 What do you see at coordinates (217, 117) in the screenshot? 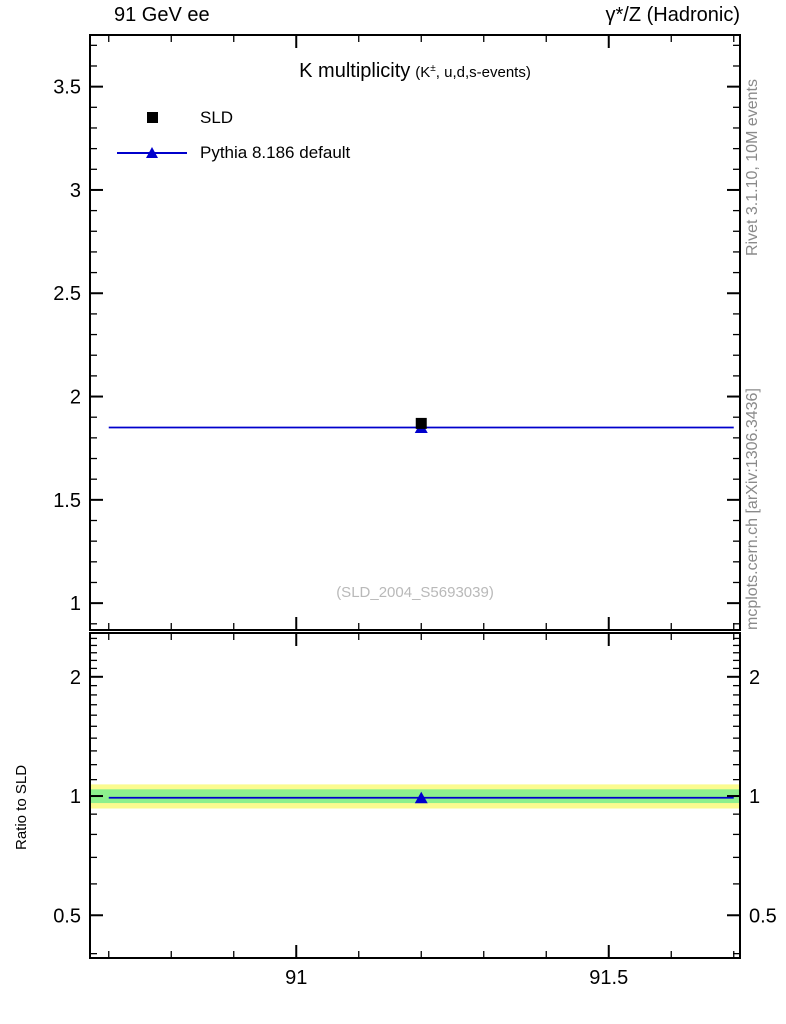
I see `legend-sld-label: SLD` at bounding box center [217, 117].